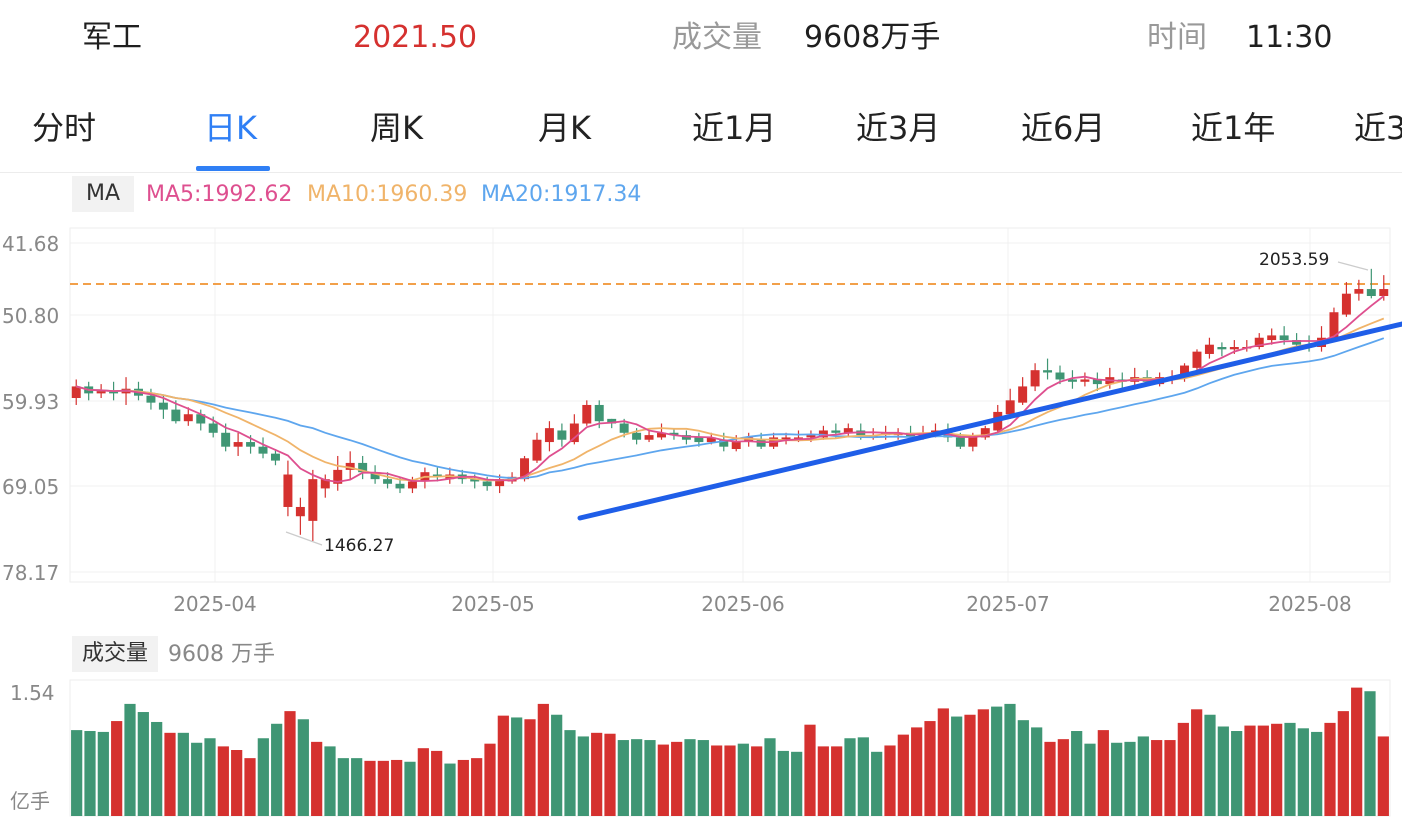  What do you see at coordinates (1063, 128) in the screenshot?
I see `tab-6-month: 近6月` at bounding box center [1063, 128].